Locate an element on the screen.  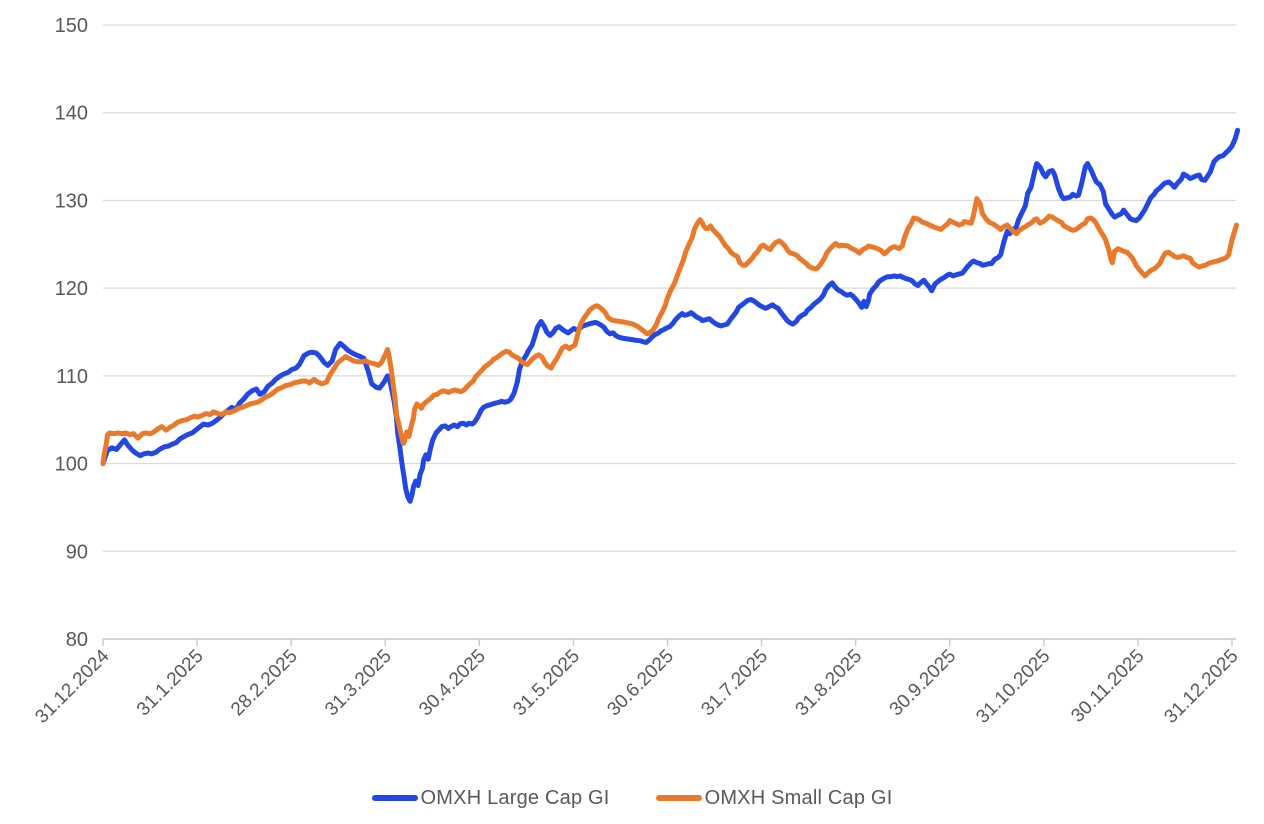
x-axis-tick-label: 31.12.2025 is located at coordinates (1201, 687).